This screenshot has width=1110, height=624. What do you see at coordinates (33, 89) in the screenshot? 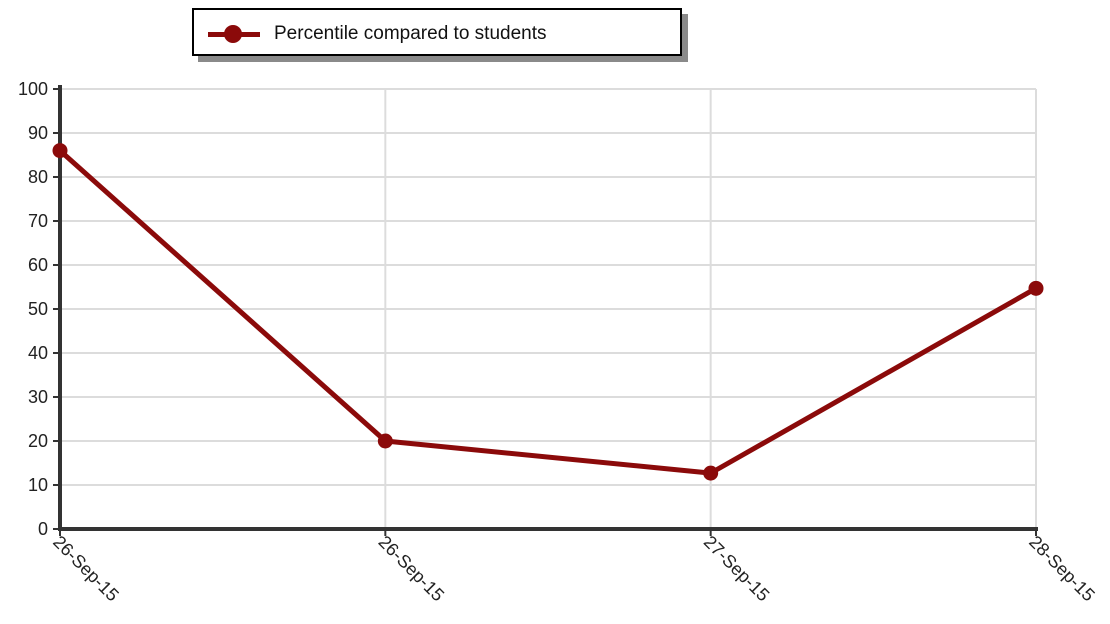
I see `y-tick-label: 100` at bounding box center [33, 89].